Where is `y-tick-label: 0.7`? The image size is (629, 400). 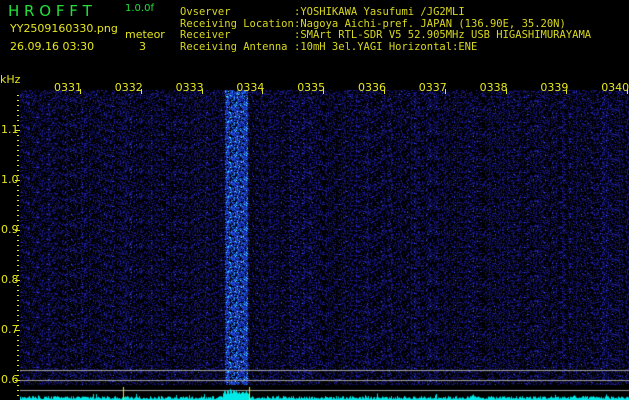
y-tick-label: 0.7 is located at coordinates (10, 329).